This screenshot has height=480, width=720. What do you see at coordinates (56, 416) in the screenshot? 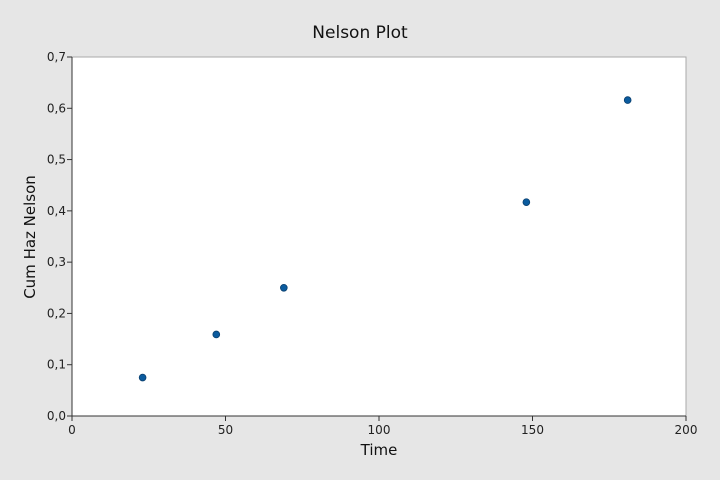
I see `y-tick-label: 0,0` at bounding box center [56, 416].